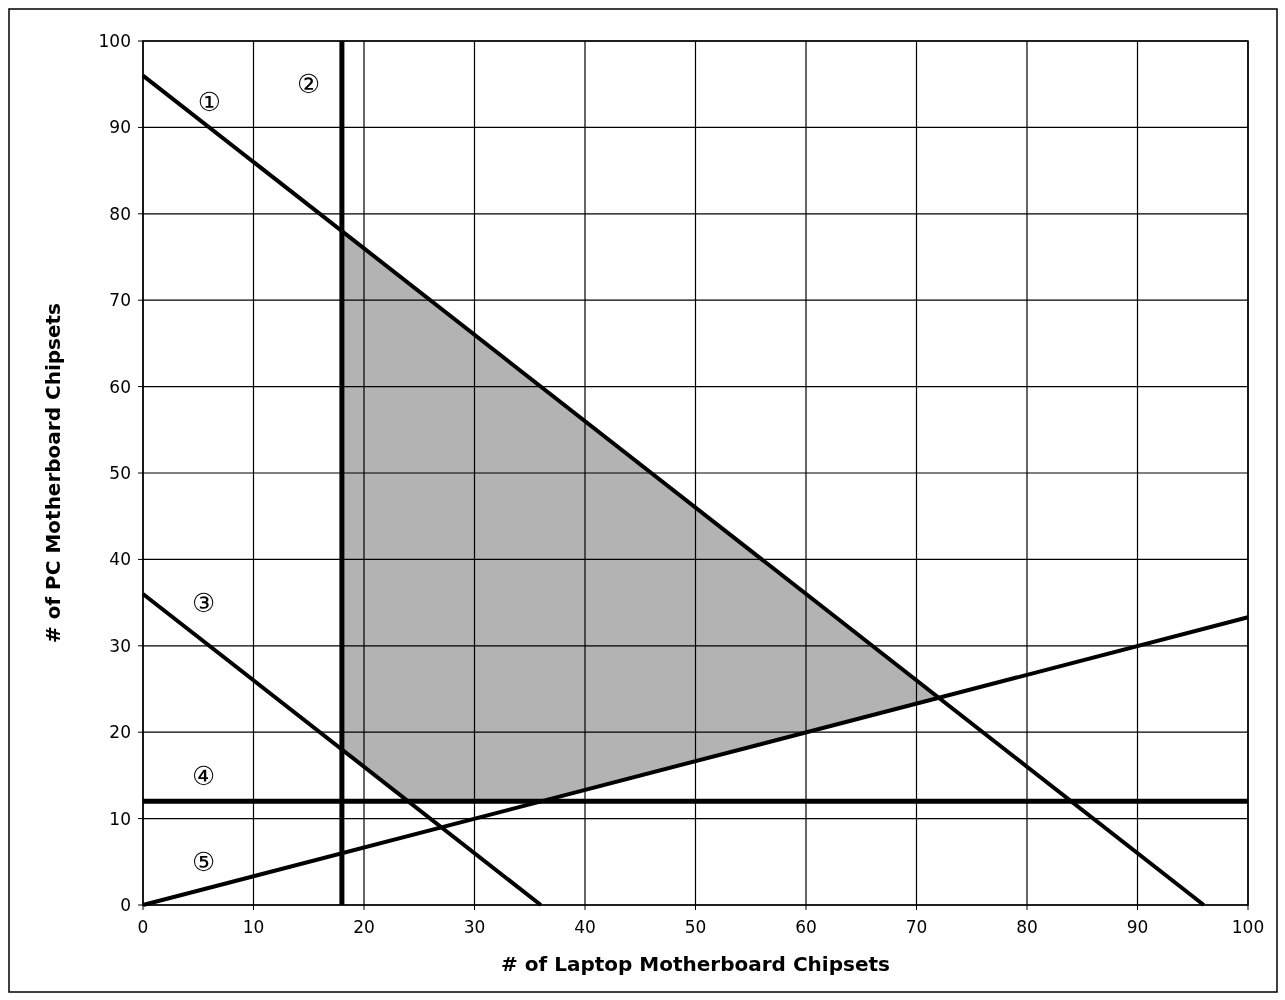 Image resolution: width=1285 pixels, height=1000 pixels. What do you see at coordinates (120, 213) in the screenshot?
I see `y-tick-label: 80` at bounding box center [120, 213].